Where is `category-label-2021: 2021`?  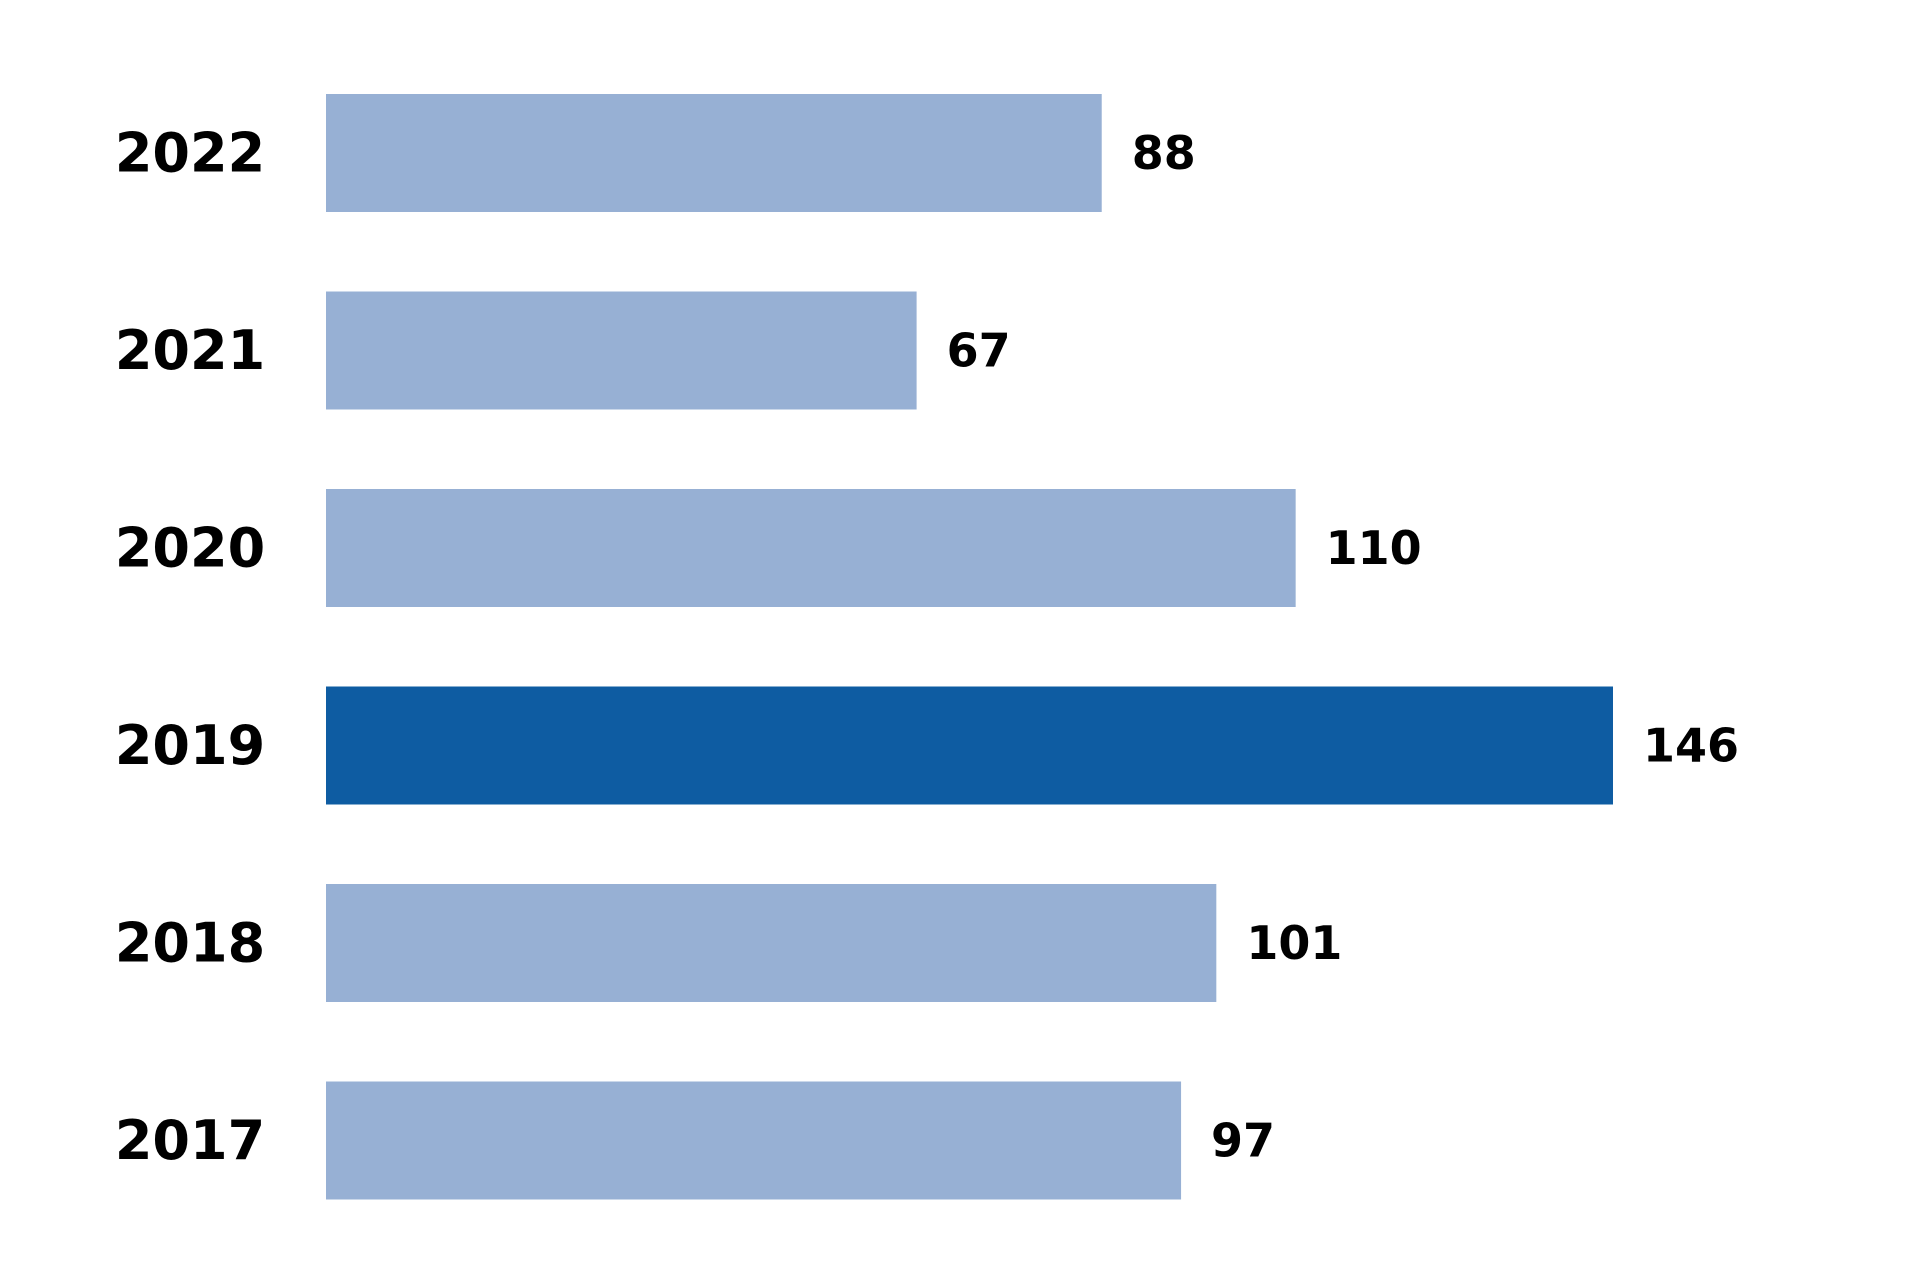 category-label-2021: 2021 is located at coordinates (190, 350).